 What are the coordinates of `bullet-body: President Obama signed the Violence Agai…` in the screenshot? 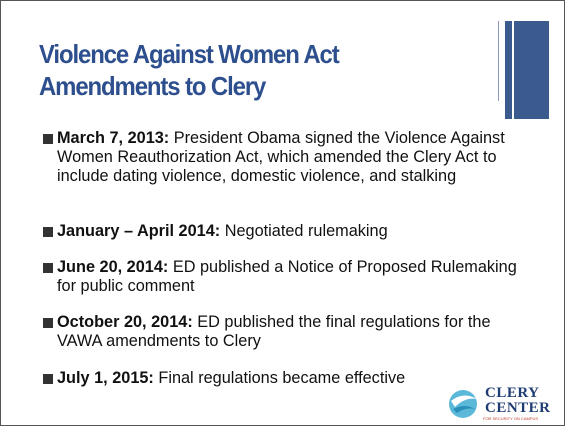 It's located at (281, 157).